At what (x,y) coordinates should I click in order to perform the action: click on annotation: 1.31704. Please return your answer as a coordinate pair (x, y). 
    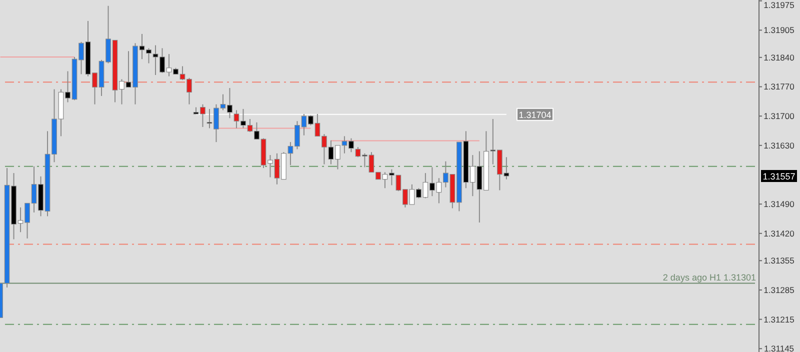
    Looking at the image, I should click on (535, 115).